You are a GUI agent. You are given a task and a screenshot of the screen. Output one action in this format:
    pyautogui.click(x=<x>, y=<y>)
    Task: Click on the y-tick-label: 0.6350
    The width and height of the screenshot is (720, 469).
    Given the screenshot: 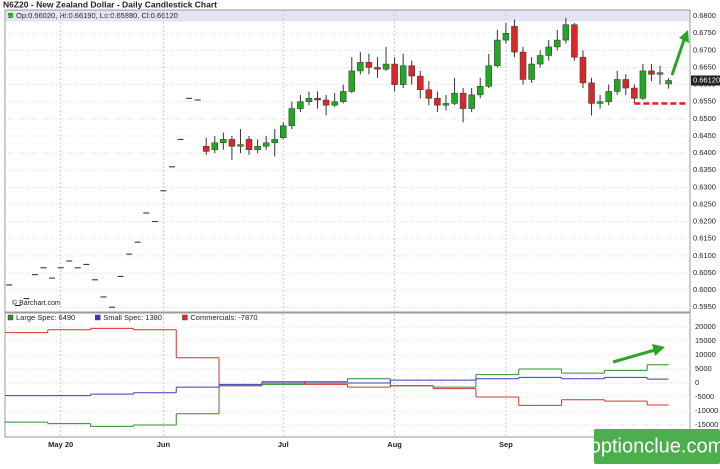 What is the action you would take?
    pyautogui.click(x=704, y=169)
    